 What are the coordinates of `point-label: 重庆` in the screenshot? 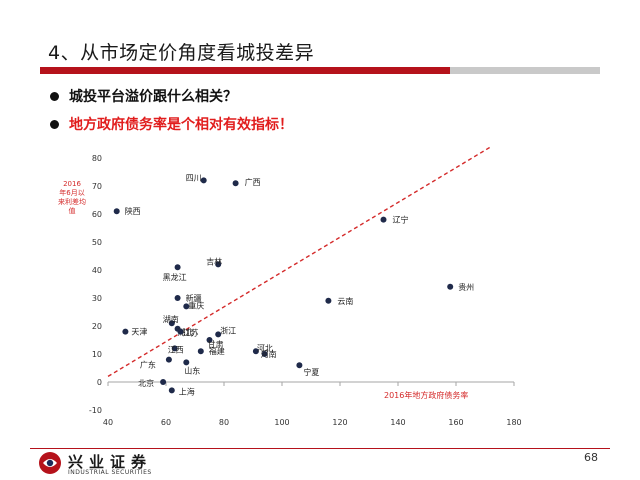 It's located at (196, 305).